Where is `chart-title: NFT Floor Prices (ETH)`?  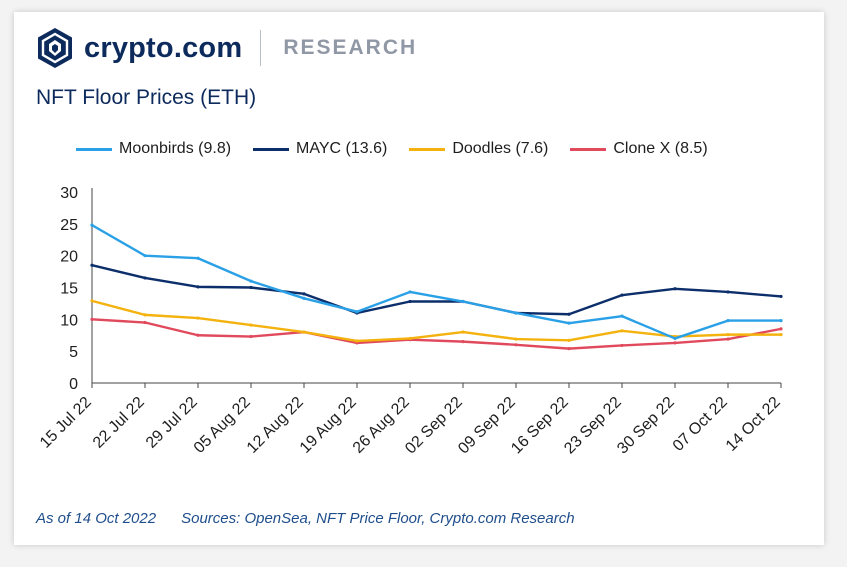 chart-title: NFT Floor Prices (ETH) is located at coordinates (146, 97).